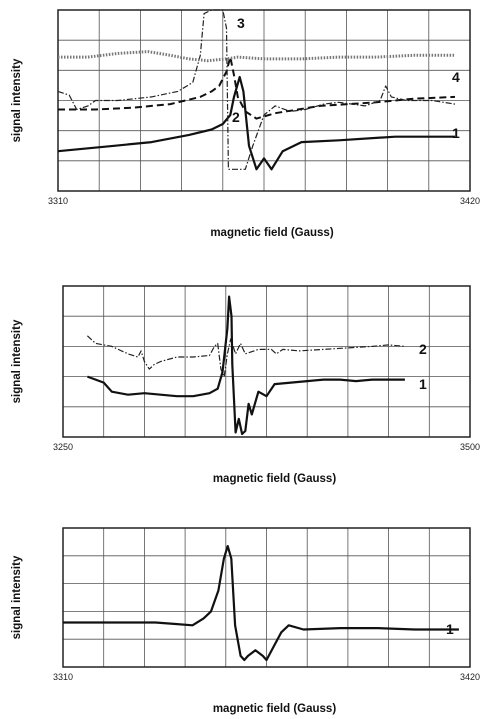 The width and height of the screenshot is (492, 719). I want to click on series-label: 4, so click(456, 77).